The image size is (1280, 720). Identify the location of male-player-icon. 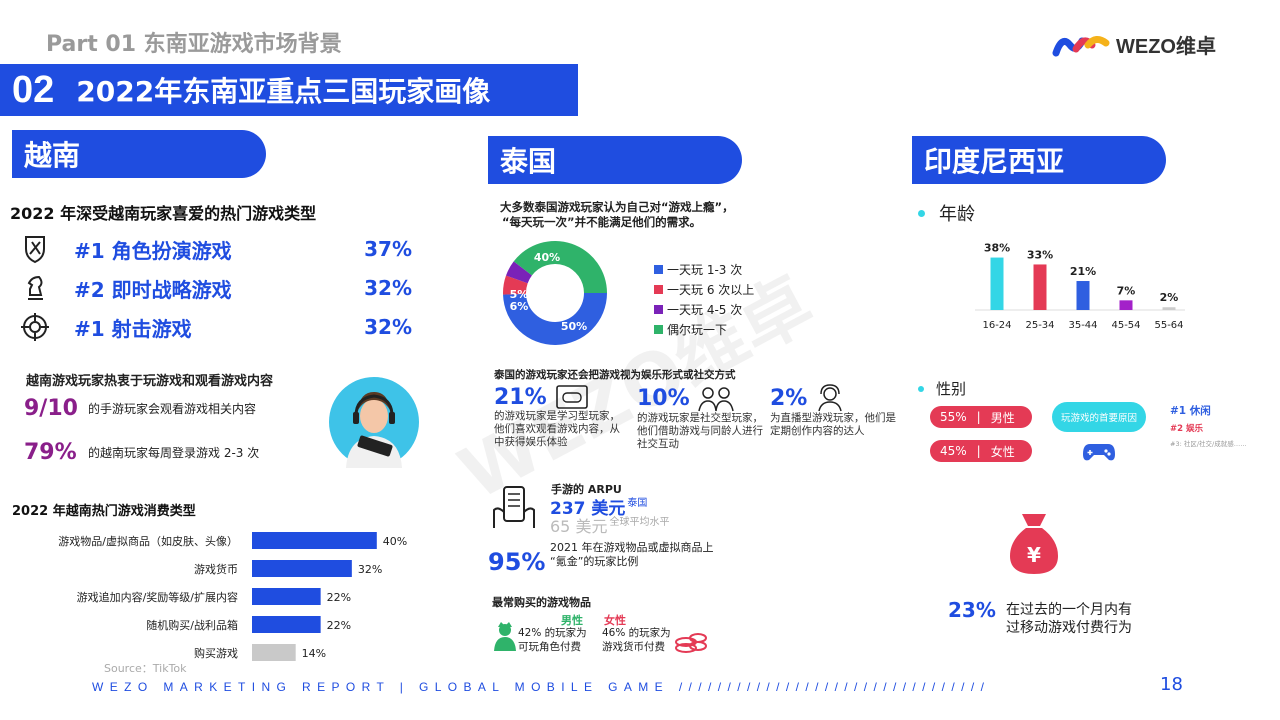
(505, 636).